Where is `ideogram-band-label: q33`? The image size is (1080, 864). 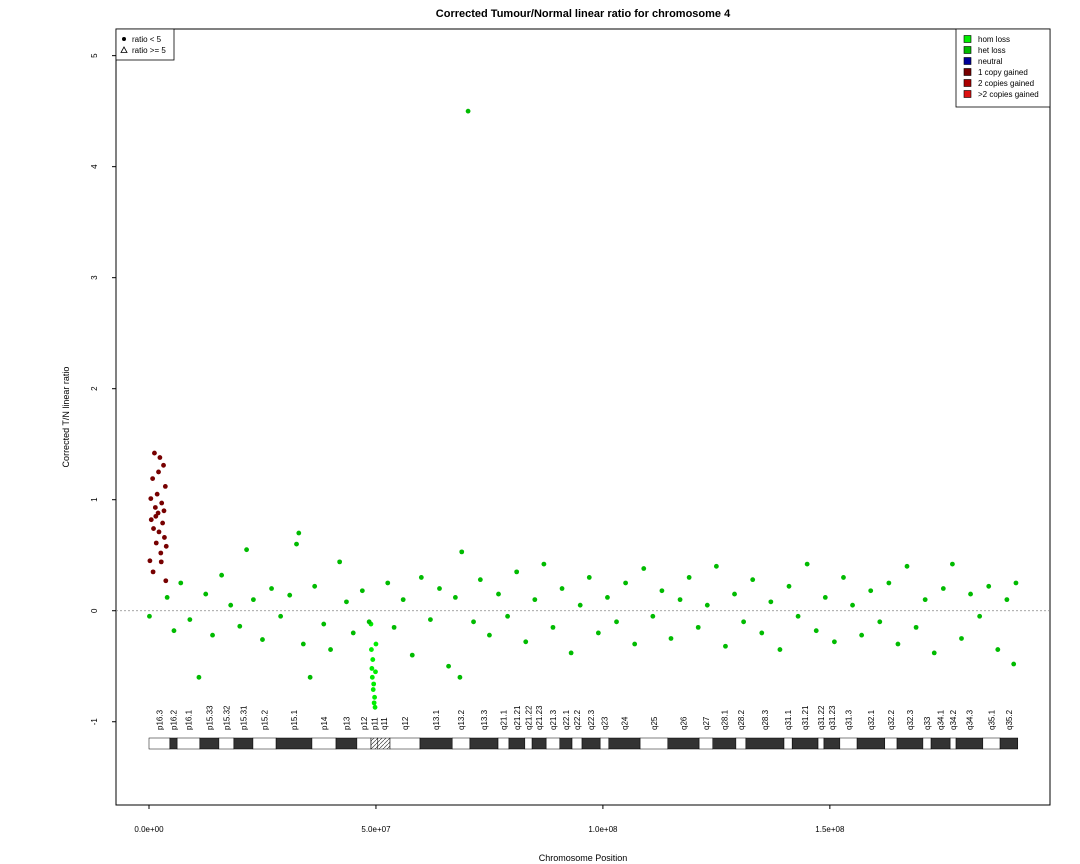 ideogram-band-label: q33 is located at coordinates (927, 723).